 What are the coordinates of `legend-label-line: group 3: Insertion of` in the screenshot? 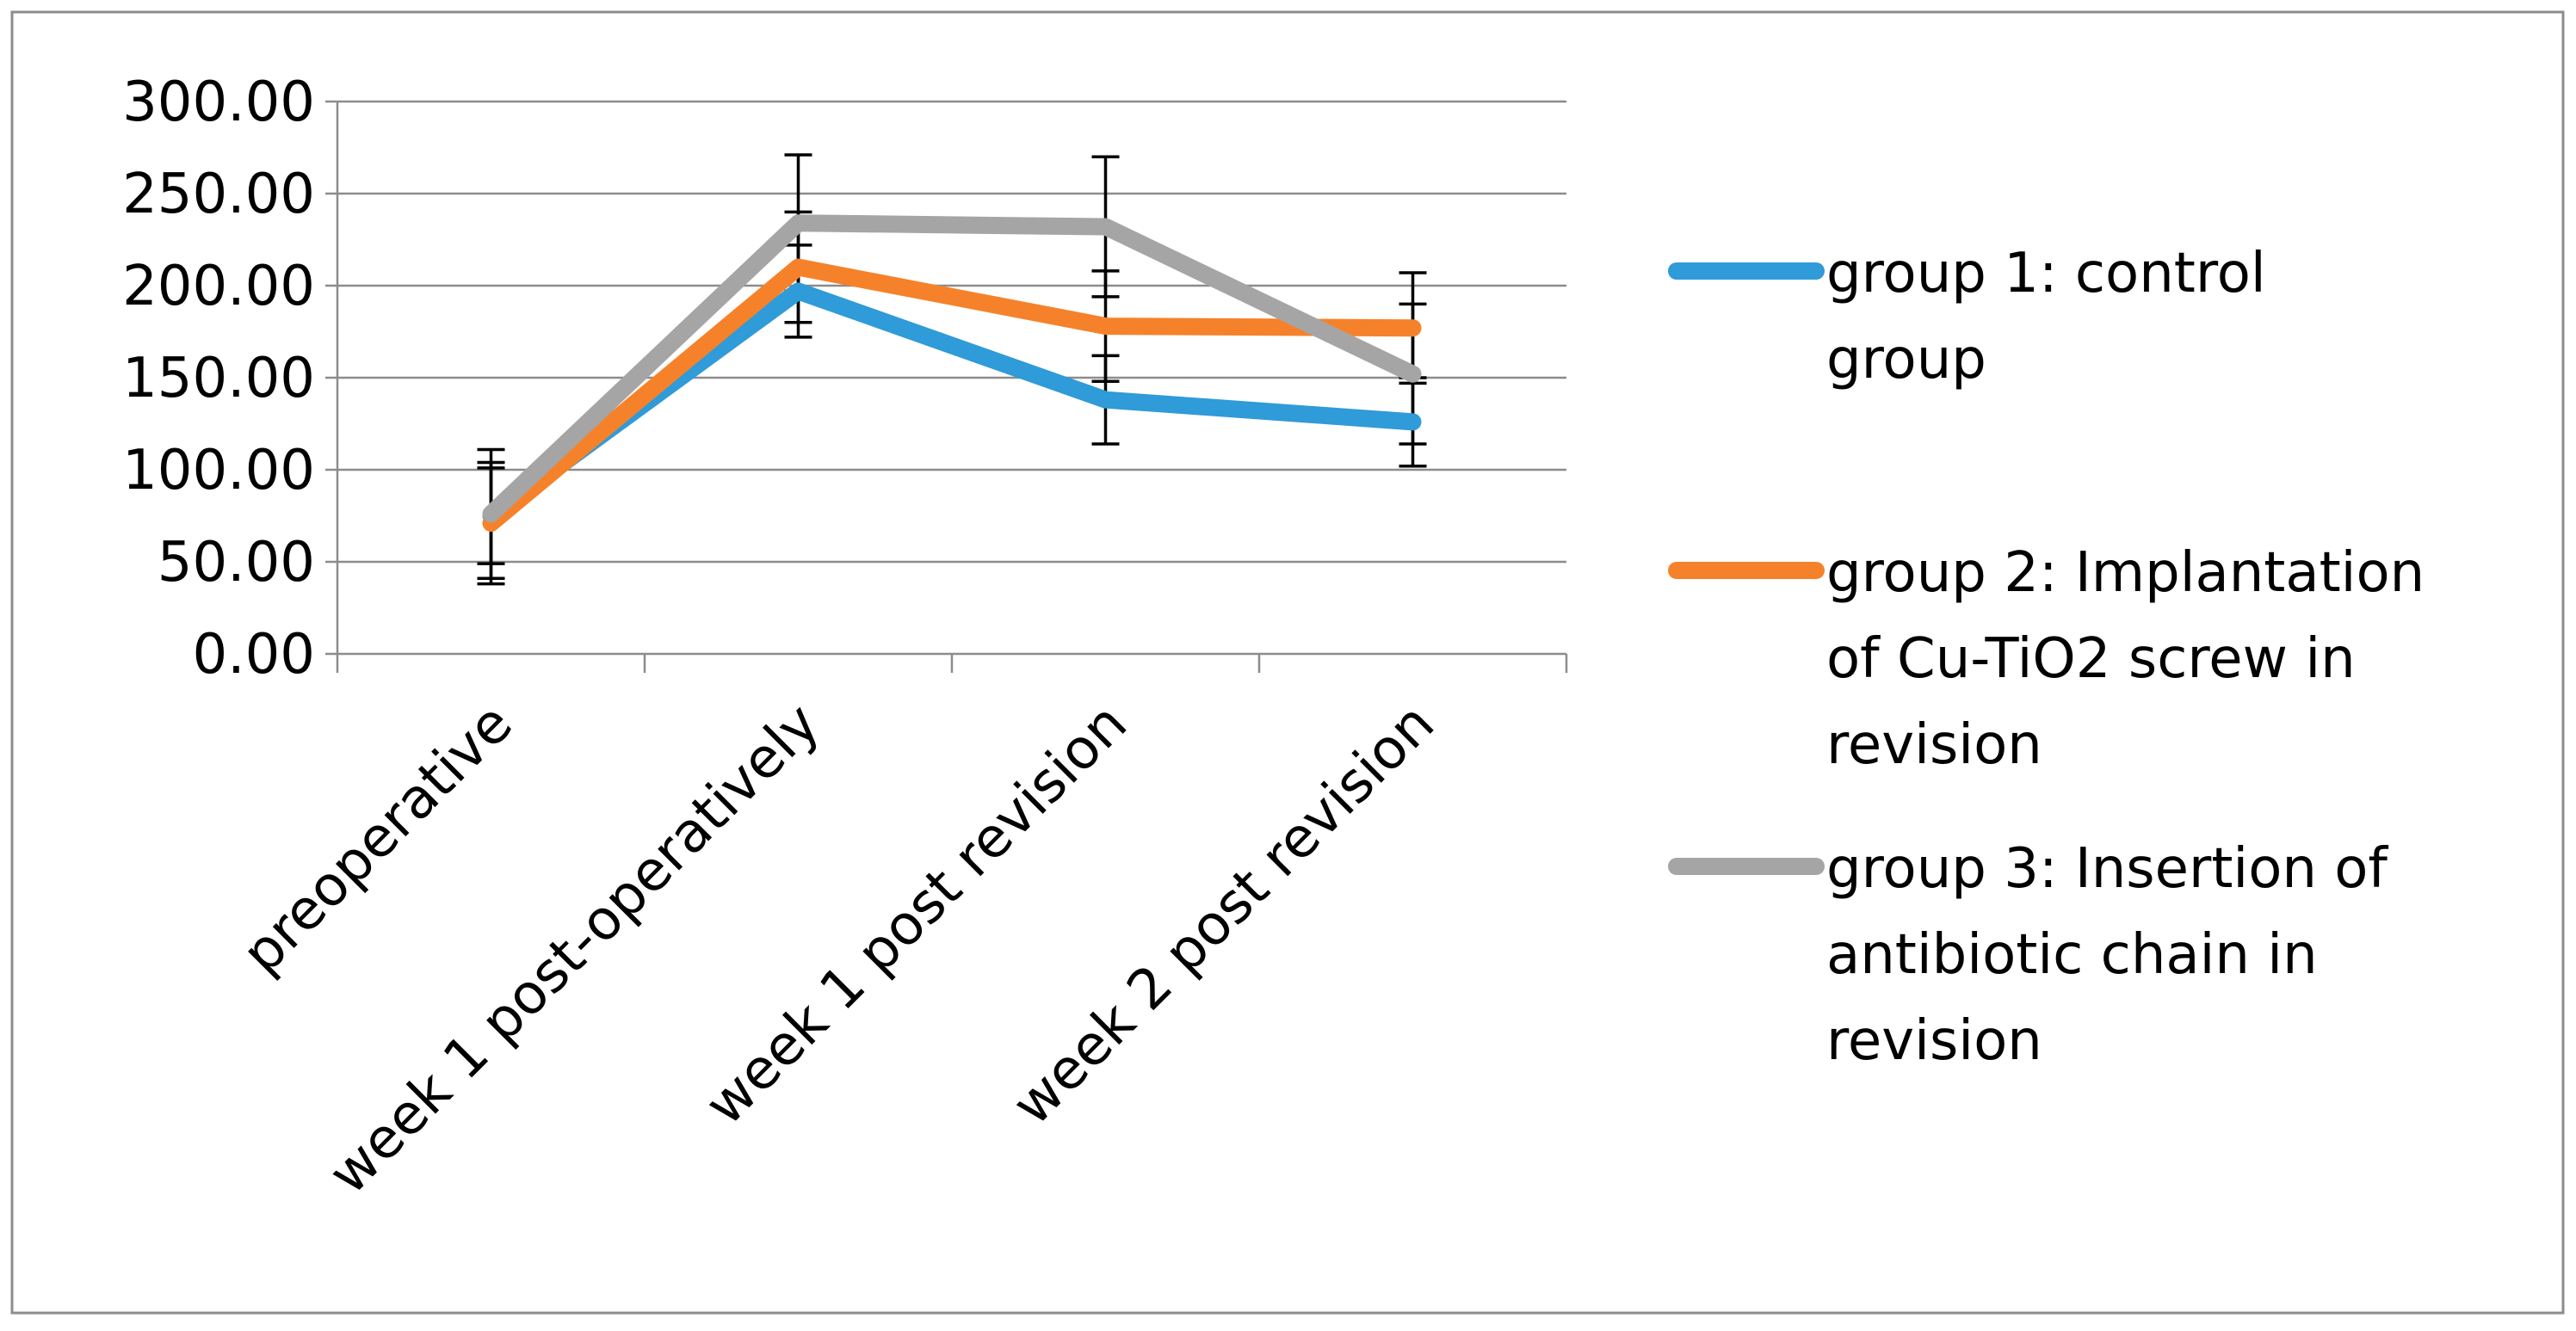 It's located at (2107, 869).